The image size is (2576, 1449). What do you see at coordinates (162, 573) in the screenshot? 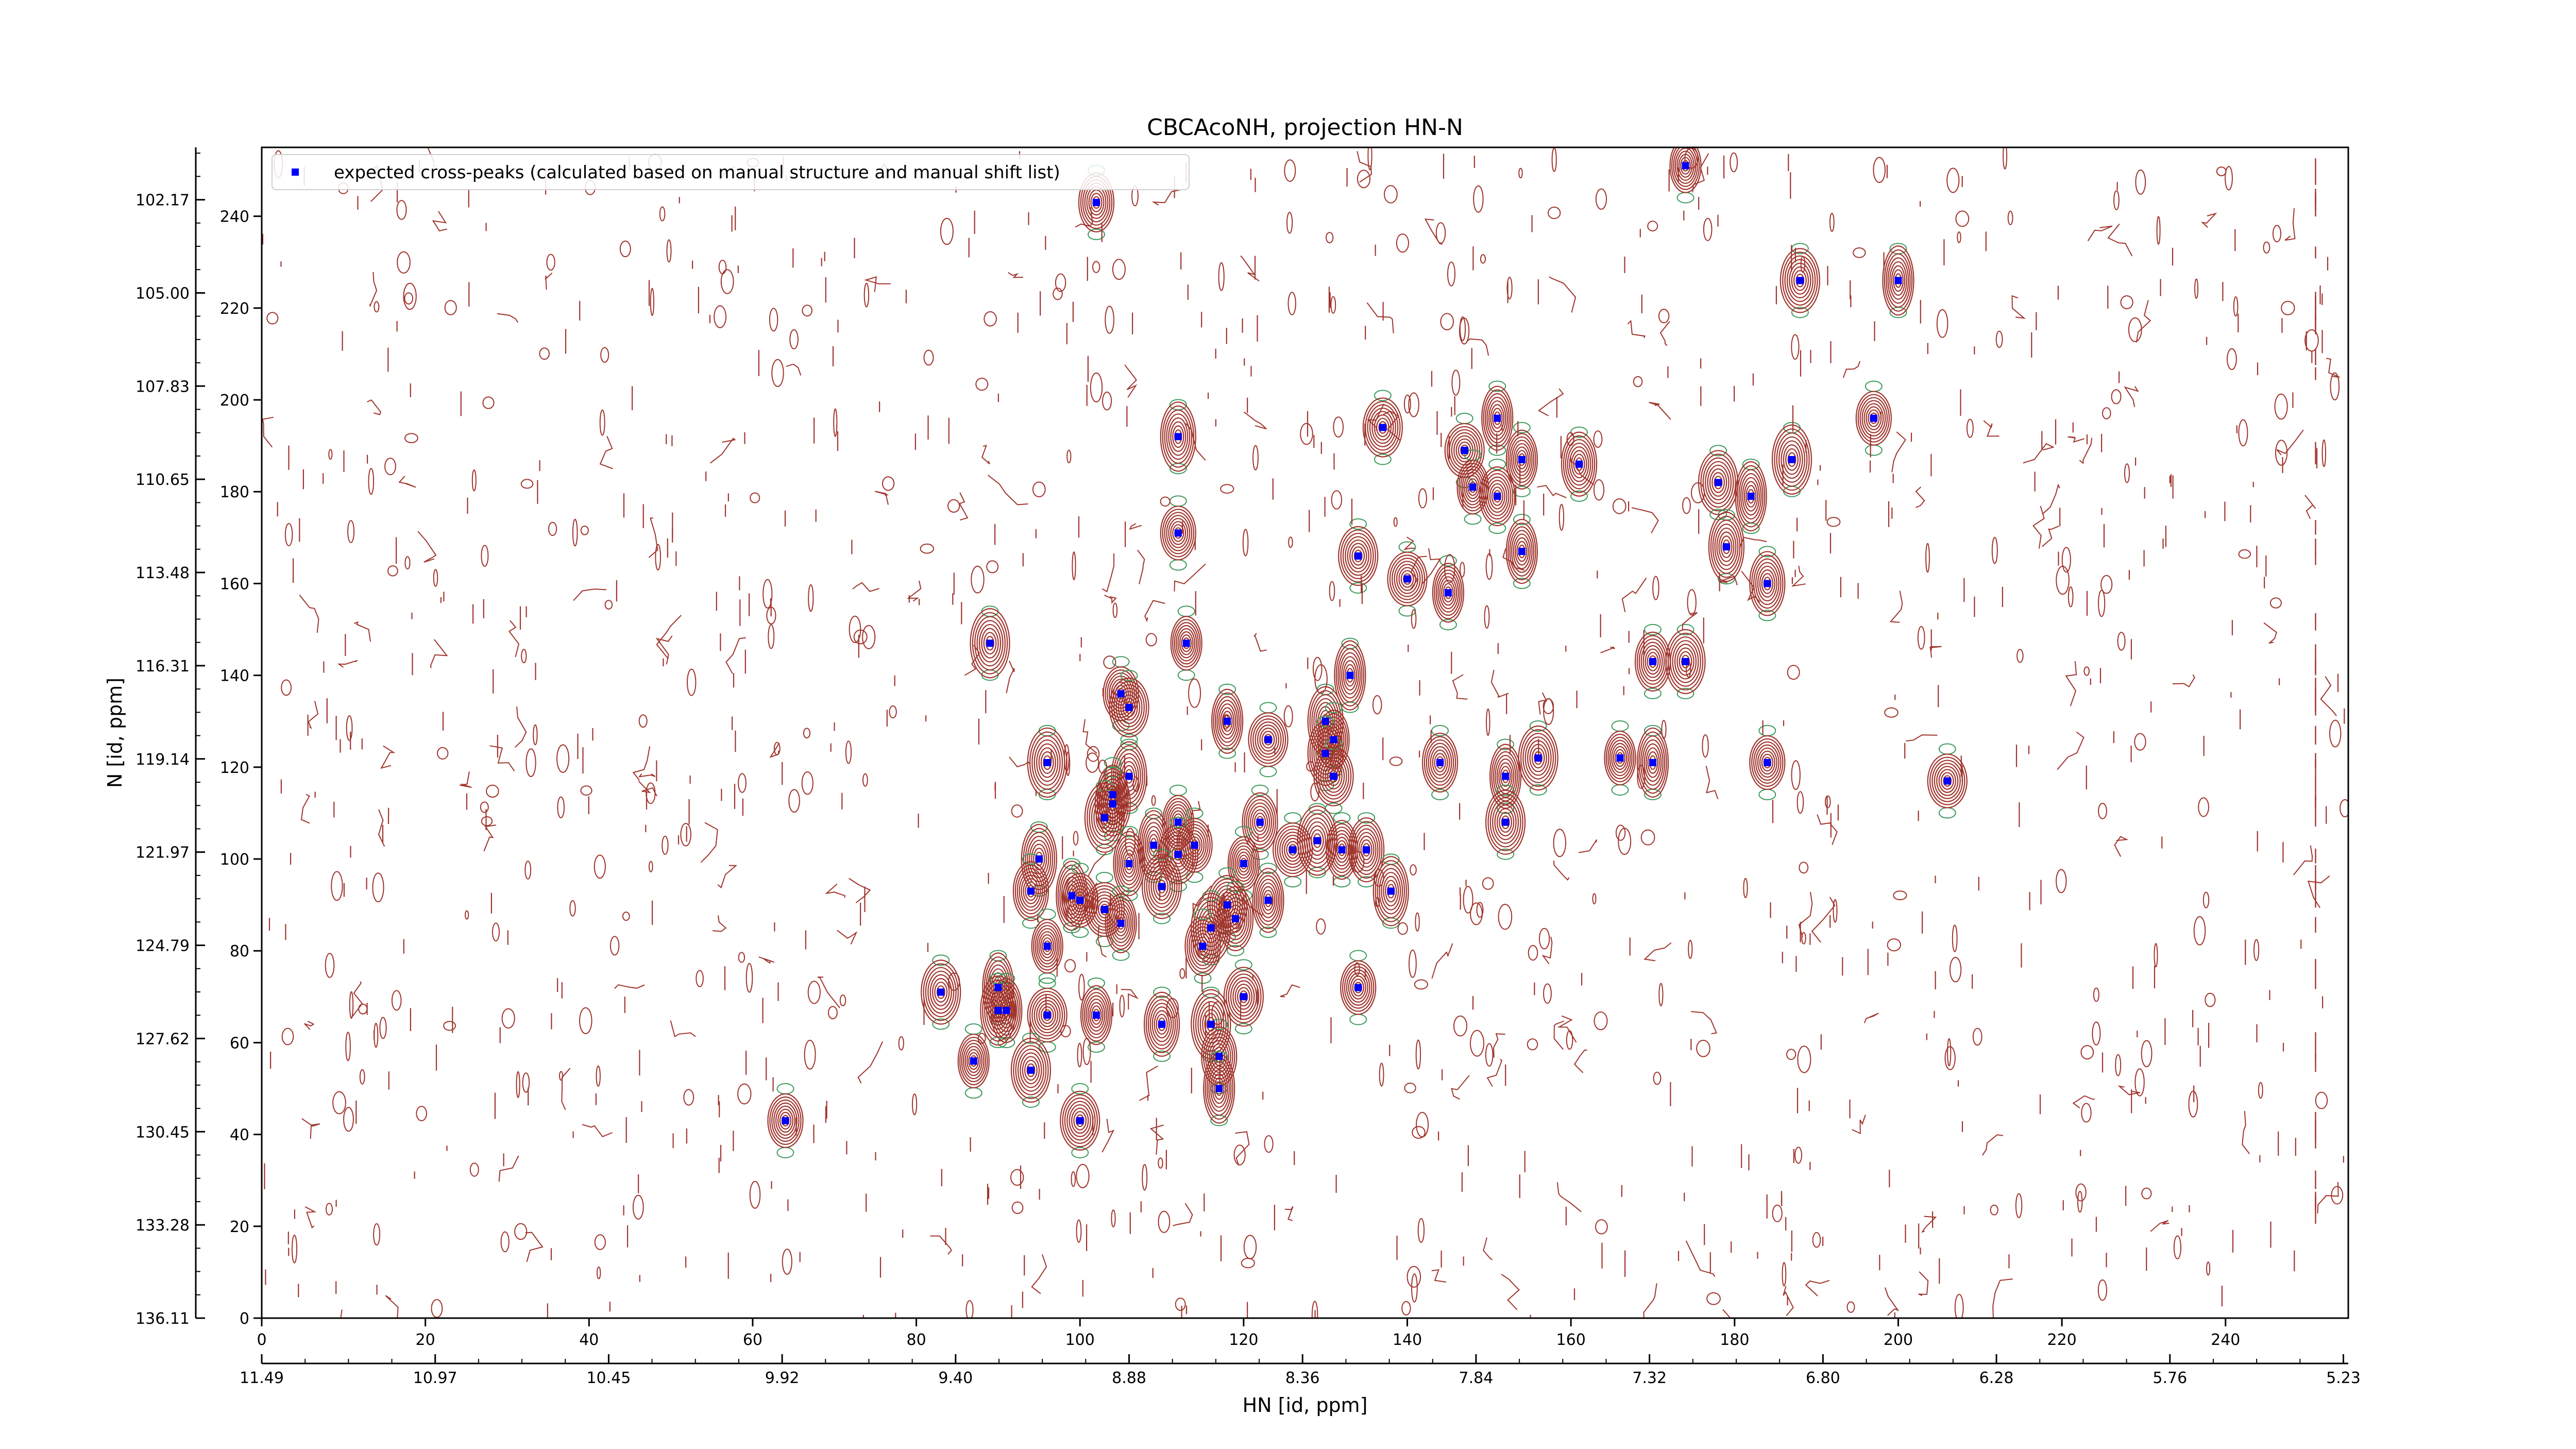
I see `y-ppm-tick-label: 113.48` at bounding box center [162, 573].